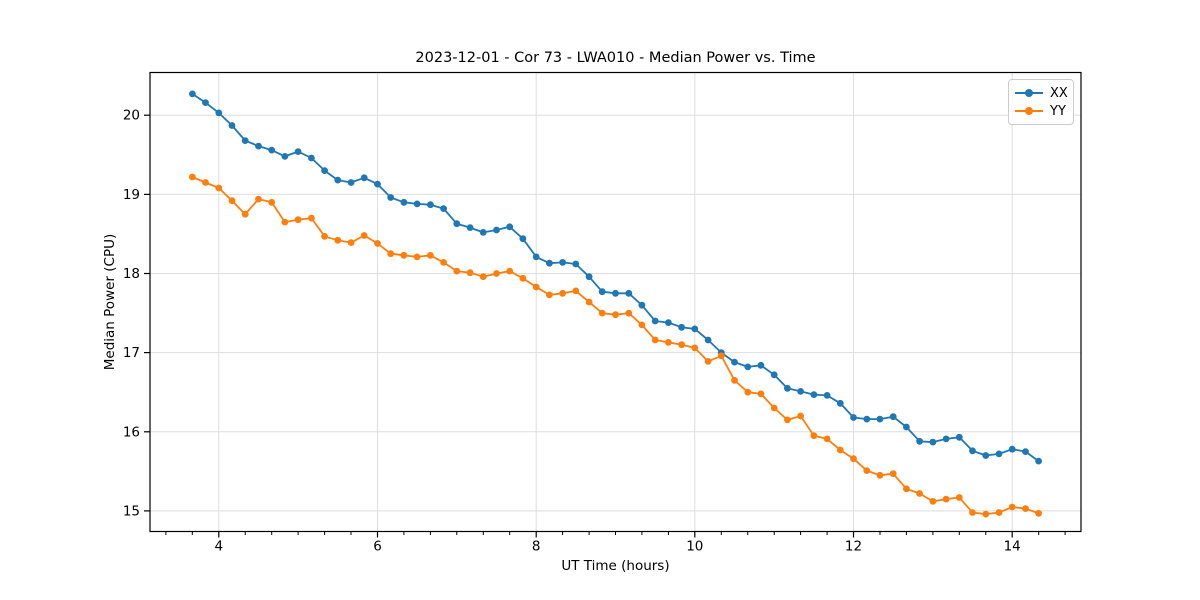 This screenshot has height=600, width=1200. What do you see at coordinates (131, 353) in the screenshot?
I see `y-tick-label: 17` at bounding box center [131, 353].